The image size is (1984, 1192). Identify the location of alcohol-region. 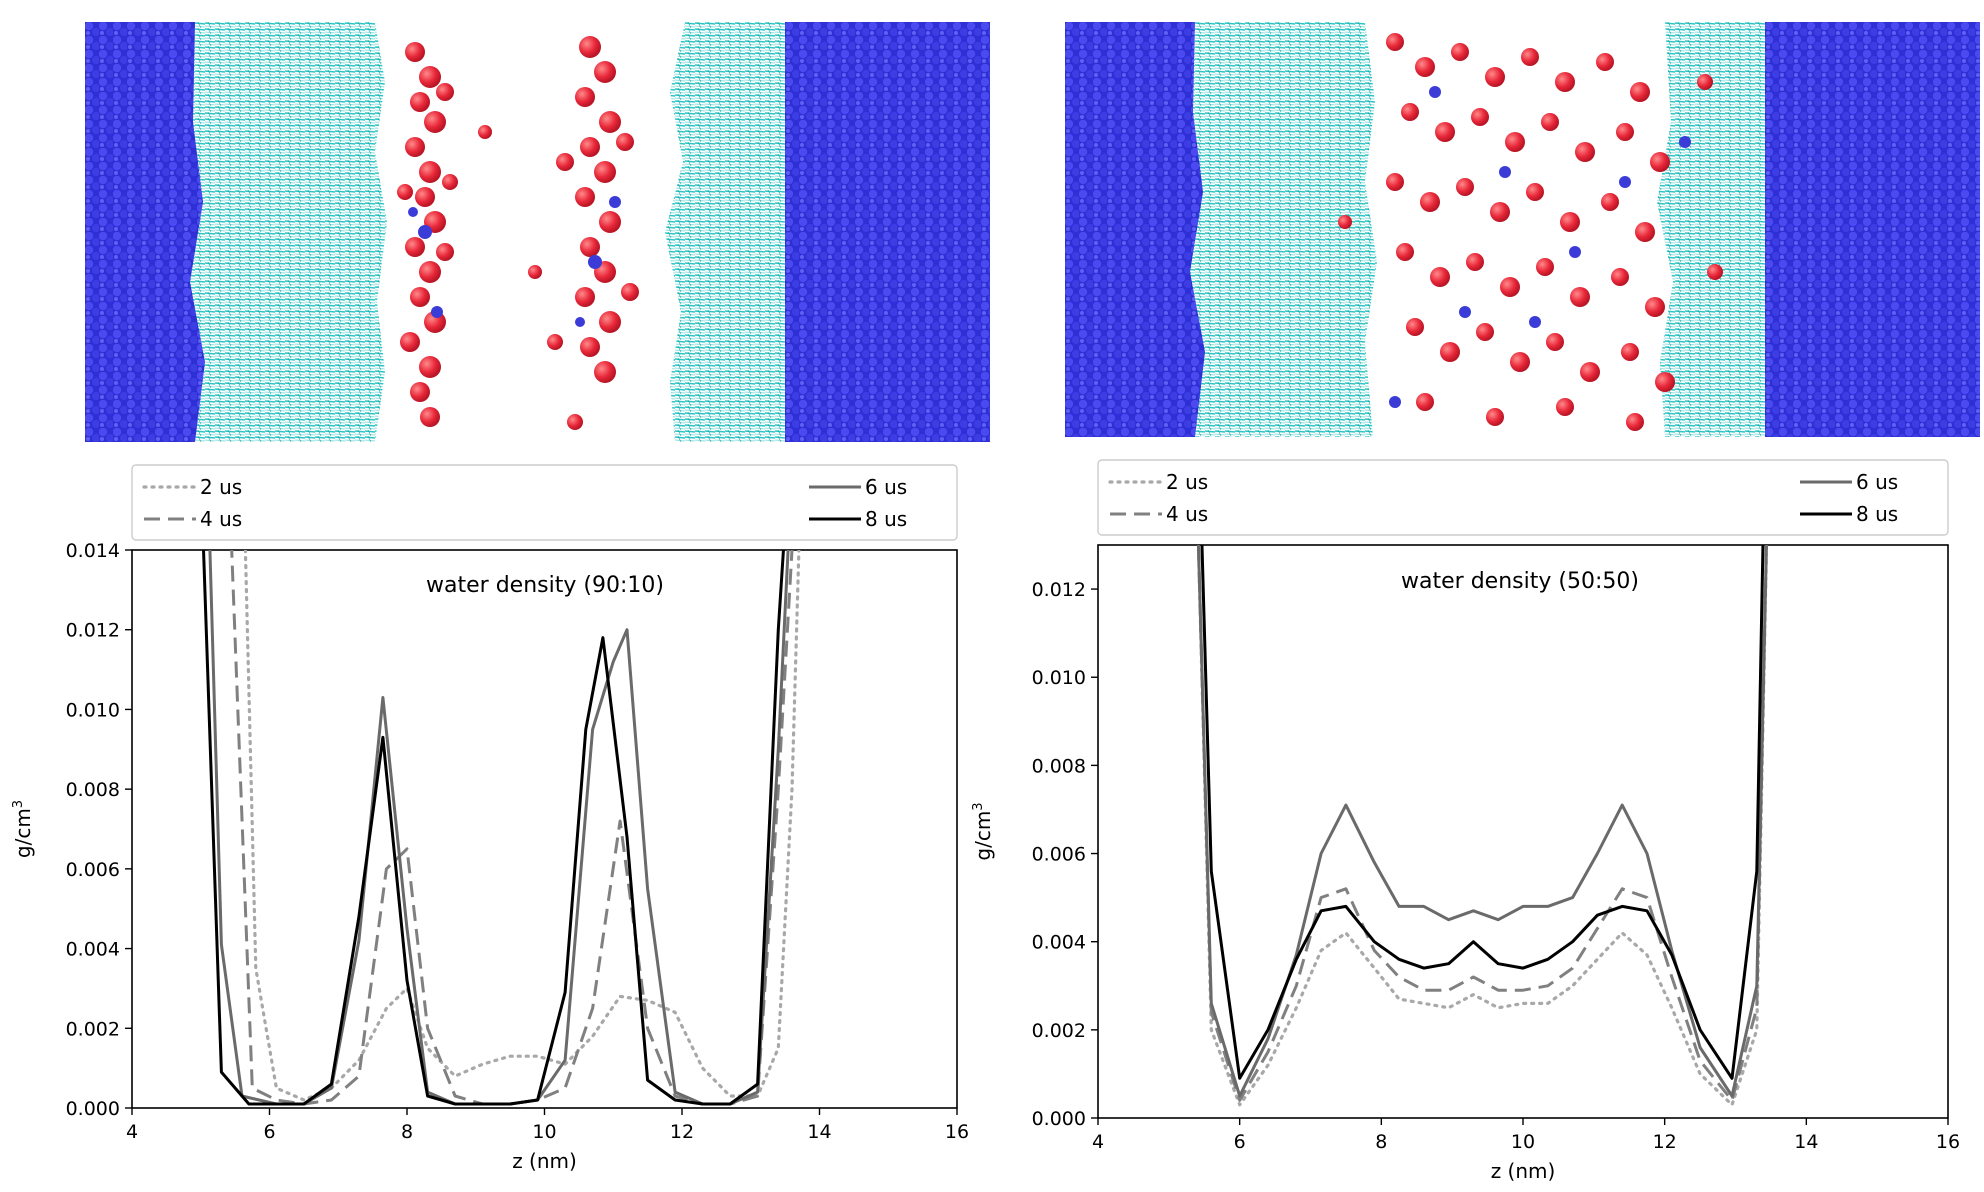
(1530, 232).